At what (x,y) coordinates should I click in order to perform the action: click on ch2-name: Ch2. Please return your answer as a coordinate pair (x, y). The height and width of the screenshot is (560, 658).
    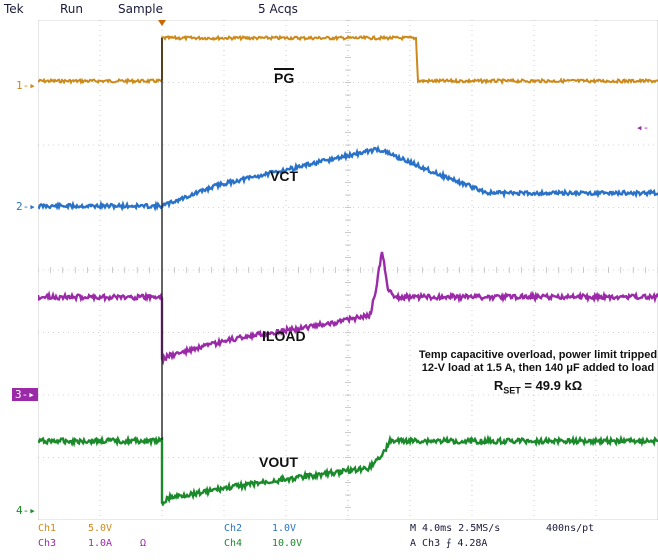
    Looking at the image, I should click on (233, 528).